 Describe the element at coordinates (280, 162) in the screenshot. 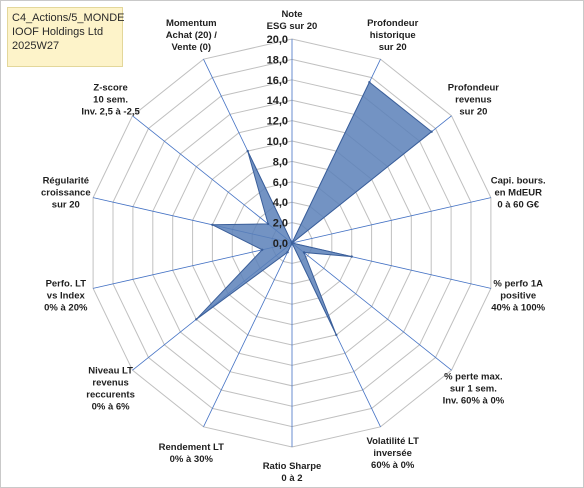

I see `tick-label: 8,0` at that location.